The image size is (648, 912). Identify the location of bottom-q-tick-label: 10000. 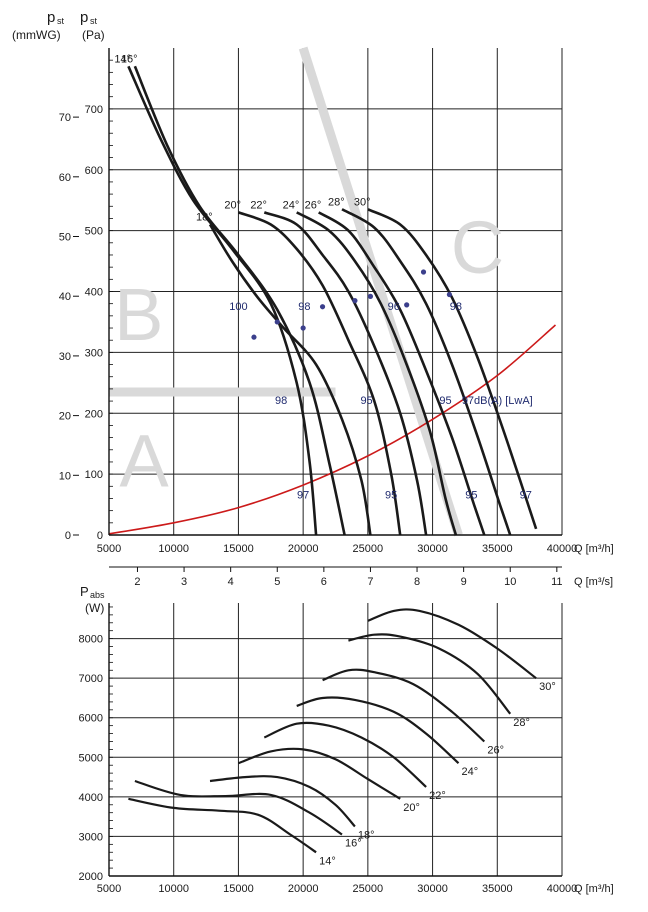
(173, 889).